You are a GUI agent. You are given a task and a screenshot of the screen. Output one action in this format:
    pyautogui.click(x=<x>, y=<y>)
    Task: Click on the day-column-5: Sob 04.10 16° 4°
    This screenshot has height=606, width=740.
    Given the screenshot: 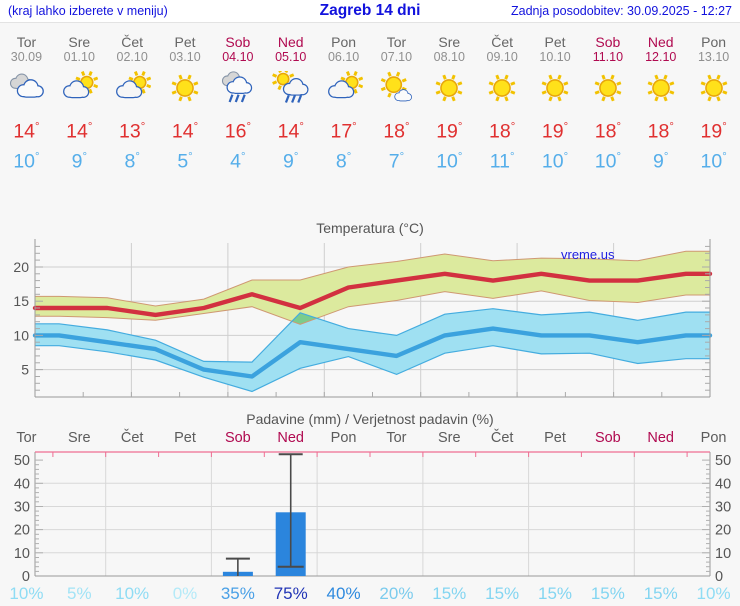 What is the action you would take?
    pyautogui.click(x=237, y=104)
    